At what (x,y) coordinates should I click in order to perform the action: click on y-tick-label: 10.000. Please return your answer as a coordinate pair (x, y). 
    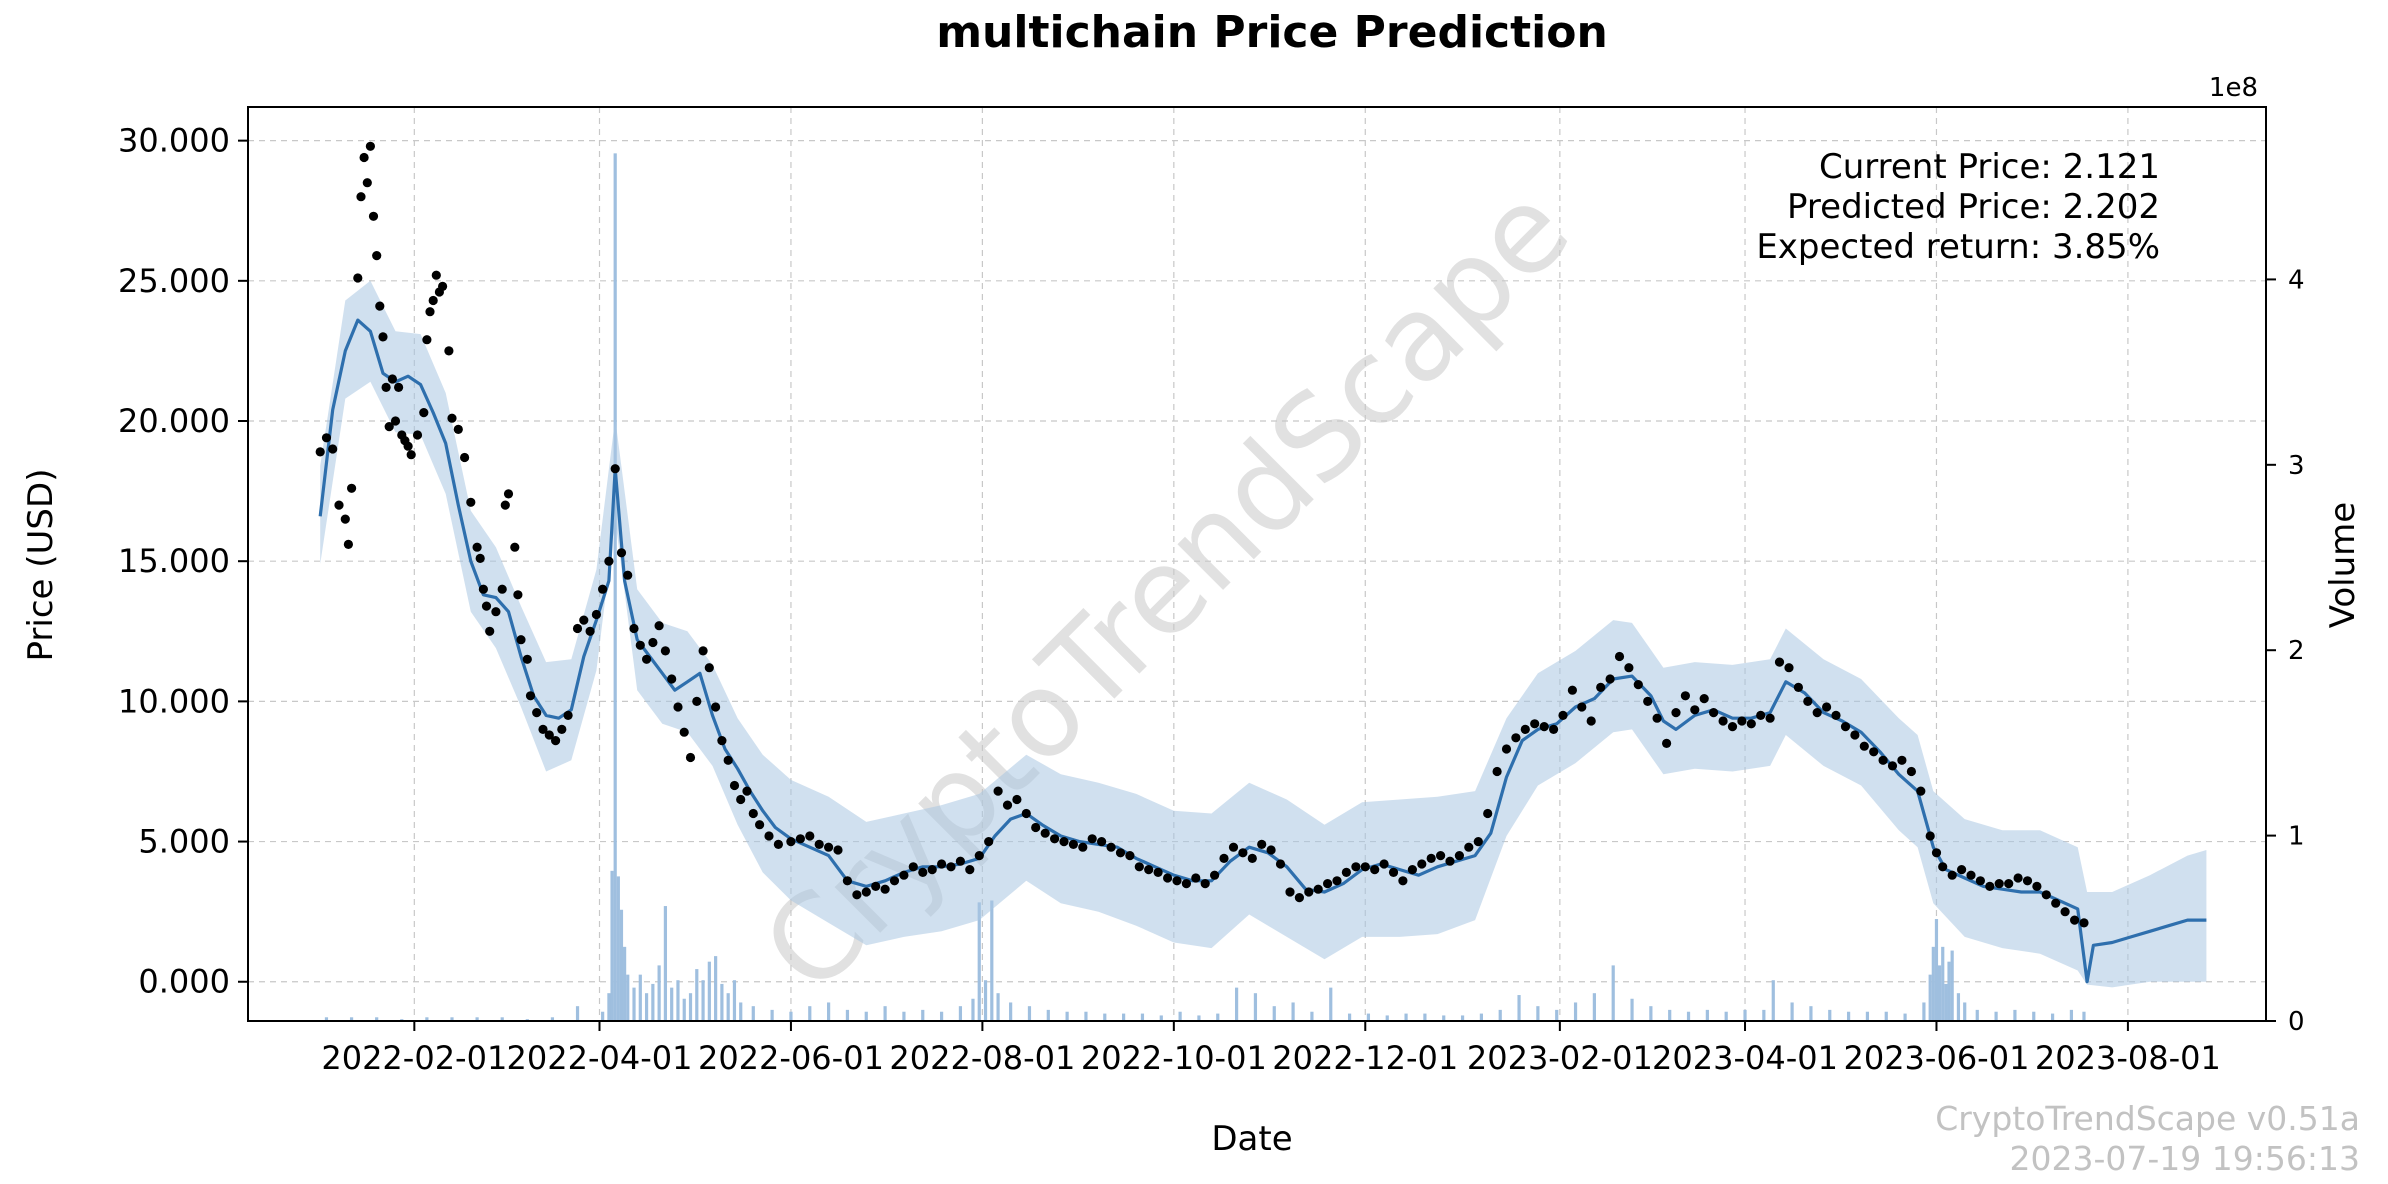
    Looking at the image, I should click on (174, 701).